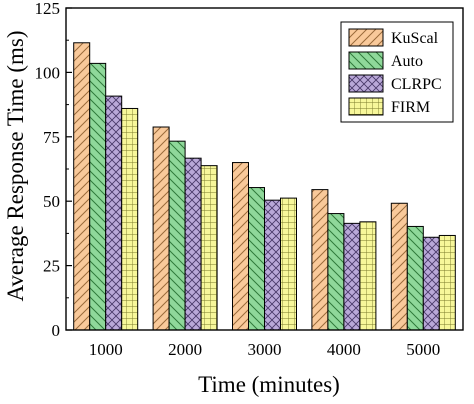 This screenshot has width=474, height=404. What do you see at coordinates (56, 330) in the screenshot?
I see `y-tick-label: 0` at bounding box center [56, 330].